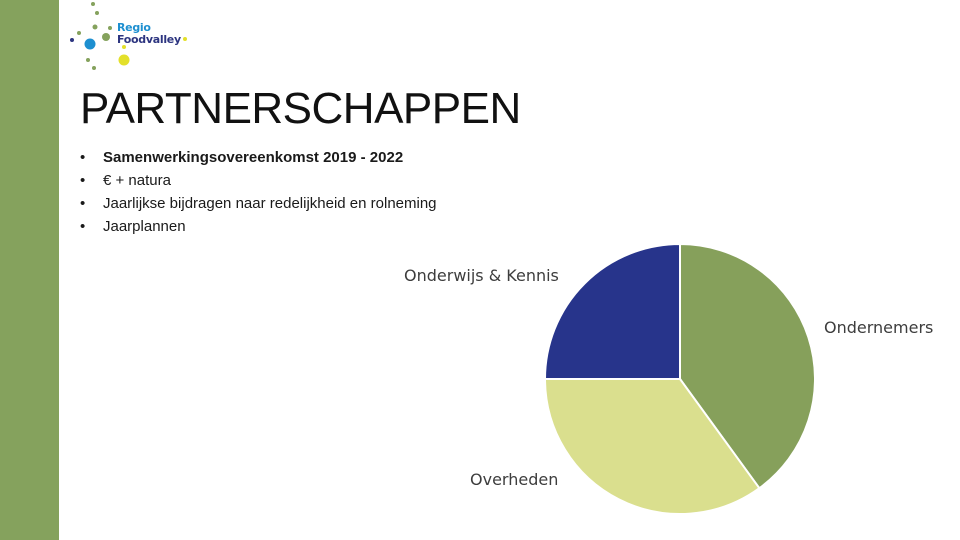  Describe the element at coordinates (652, 446) in the screenshot. I see `pie-slice-overheden` at that location.